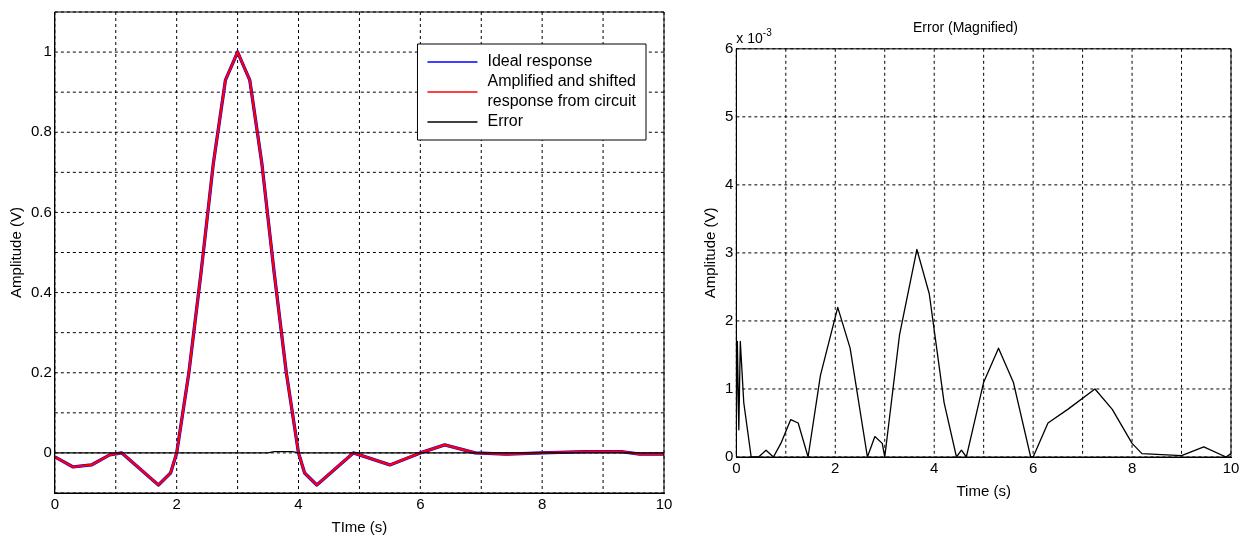  Describe the element at coordinates (41, 291) in the screenshot. I see `y-tick-label: 0.4` at that location.